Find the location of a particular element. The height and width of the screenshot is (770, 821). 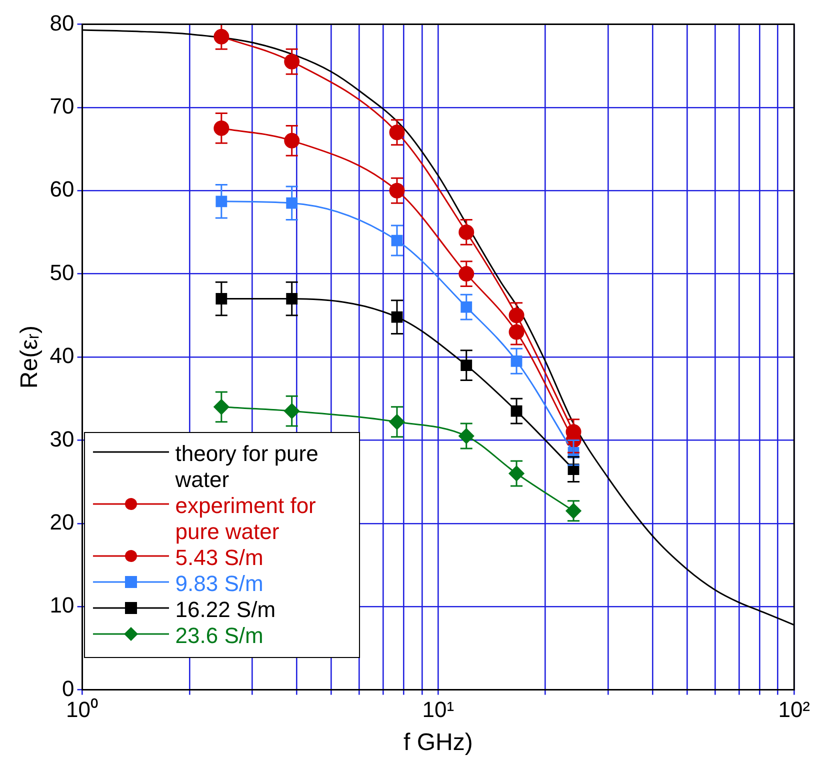

y-tick-label: 40 is located at coordinates (62, 355).